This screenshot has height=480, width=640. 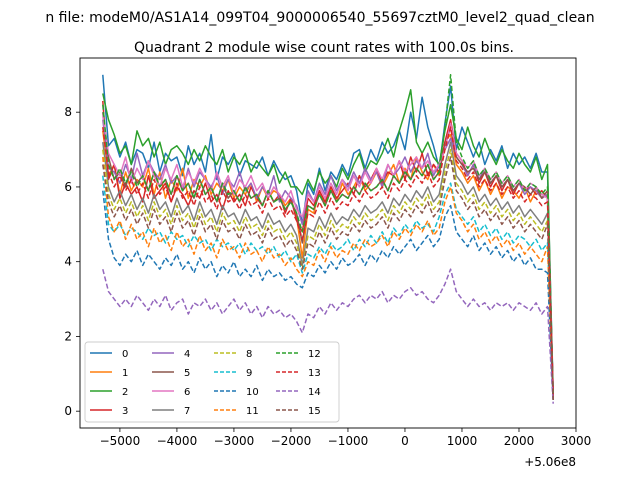 What do you see at coordinates (348, 441) in the screenshot?
I see `x-tick-label: −1000` at bounding box center [348, 441].